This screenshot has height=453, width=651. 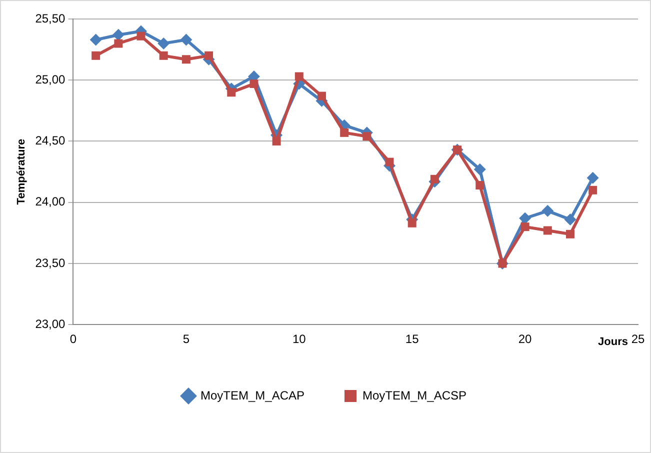 I want to click on y-tick-label: 23,50, so click(x=50, y=263).